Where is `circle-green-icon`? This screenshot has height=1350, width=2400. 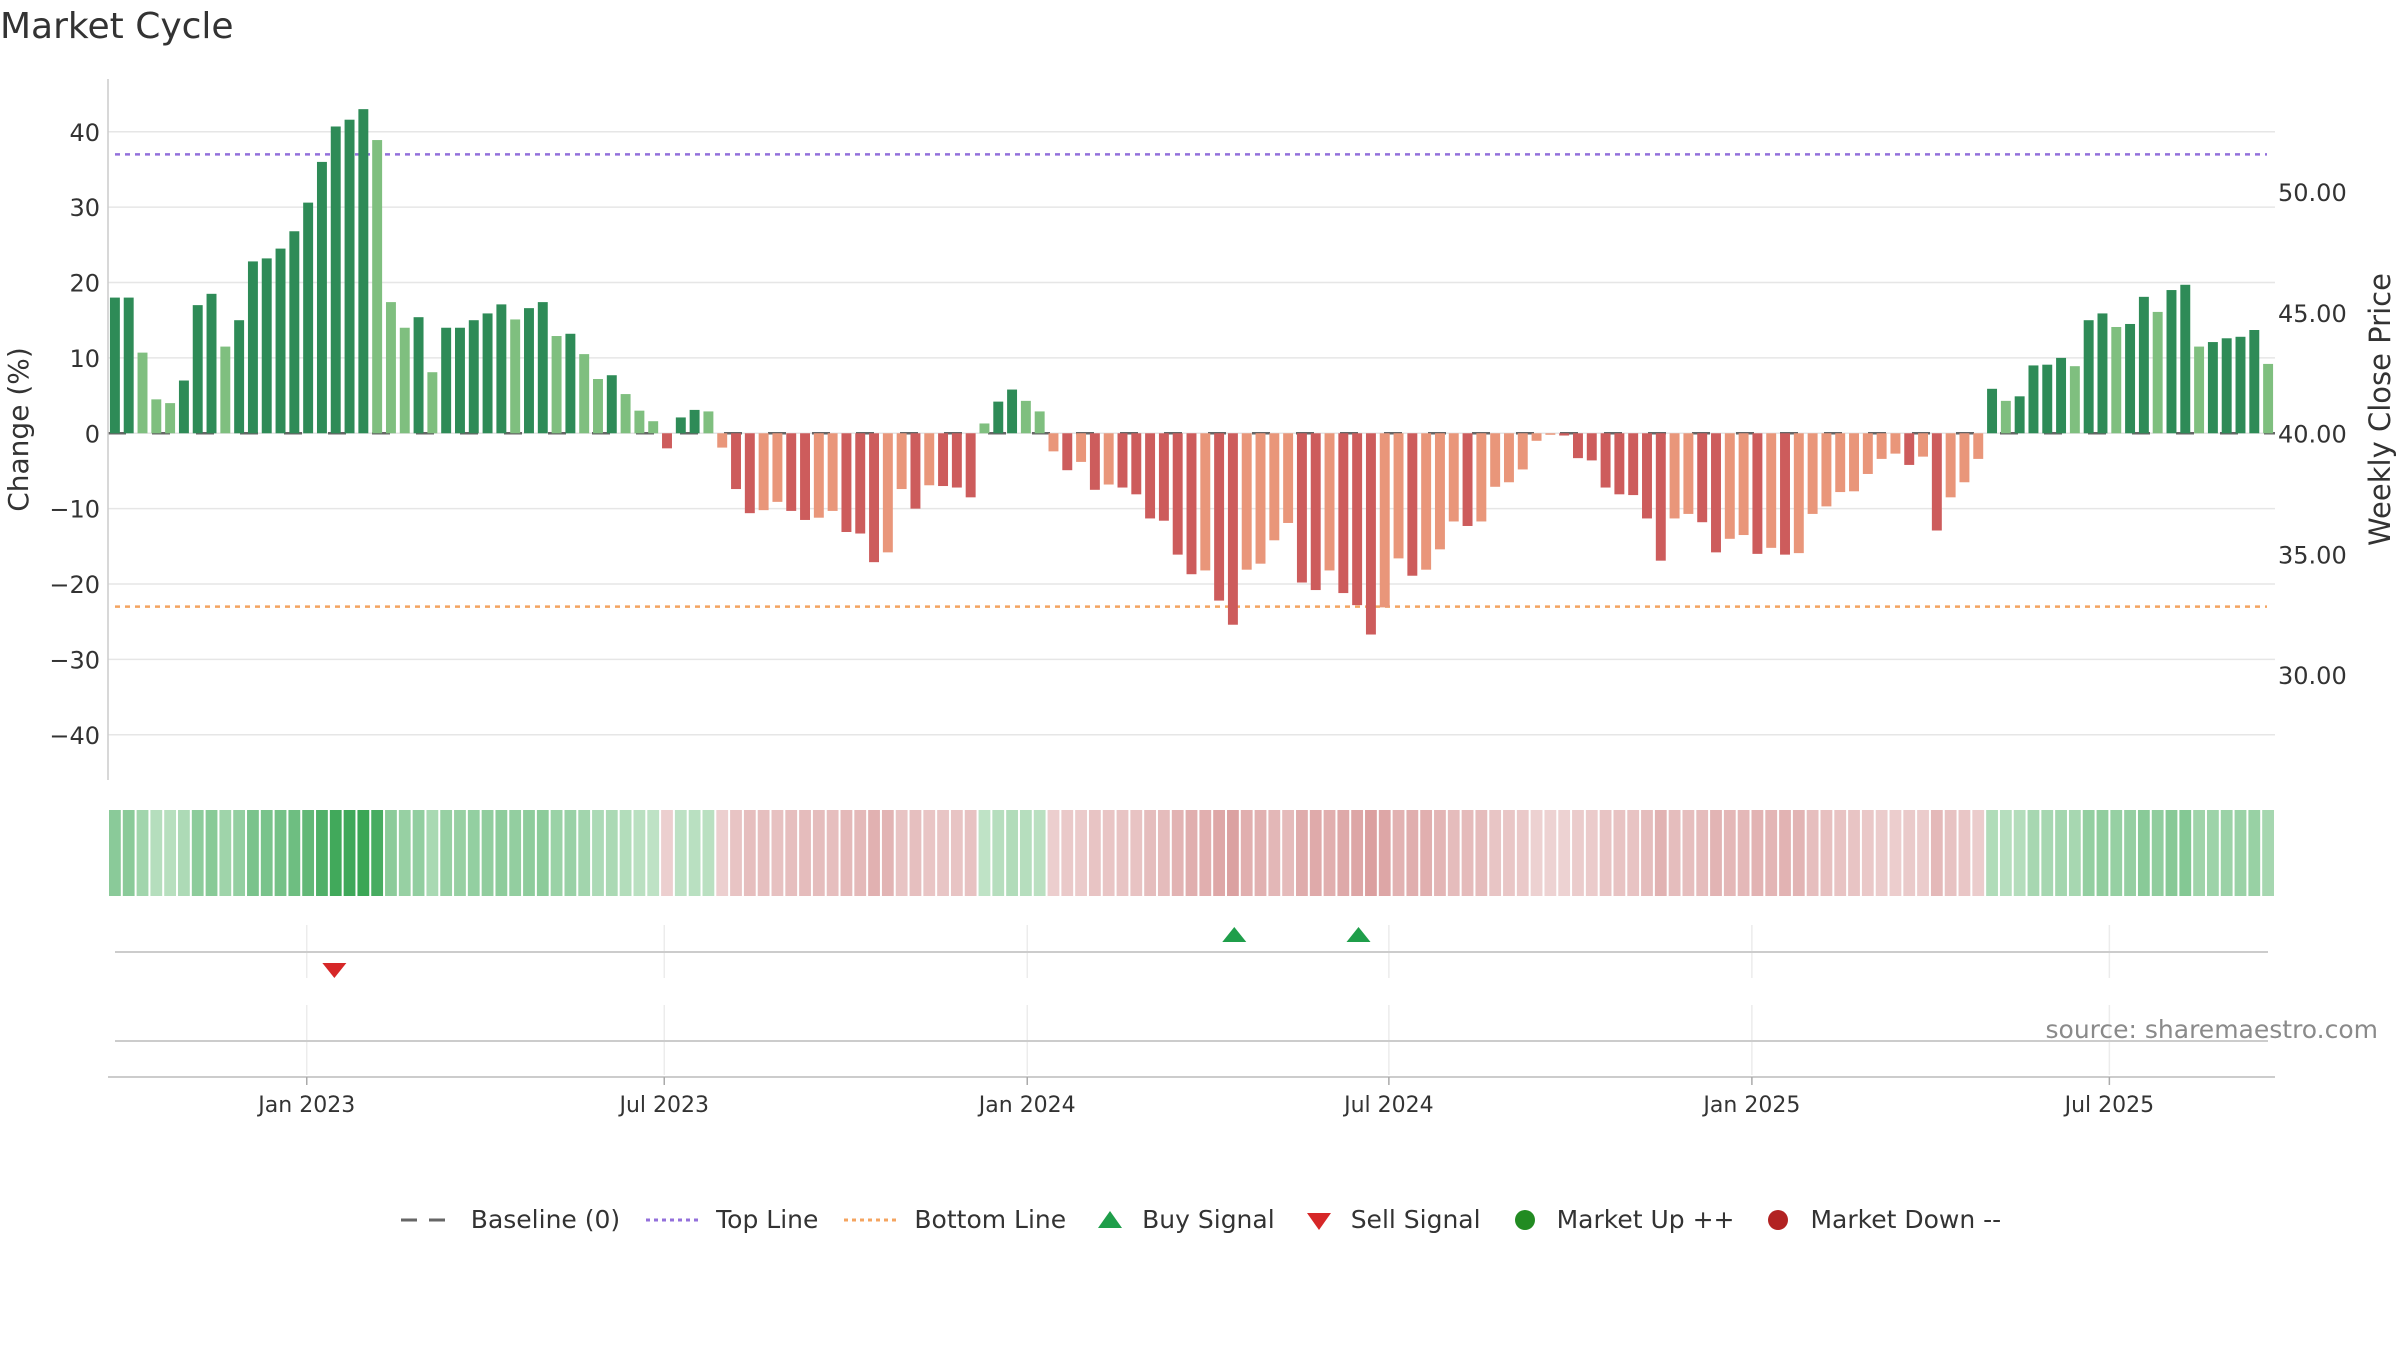
circle-green-icon is located at coordinates (1524, 1219).